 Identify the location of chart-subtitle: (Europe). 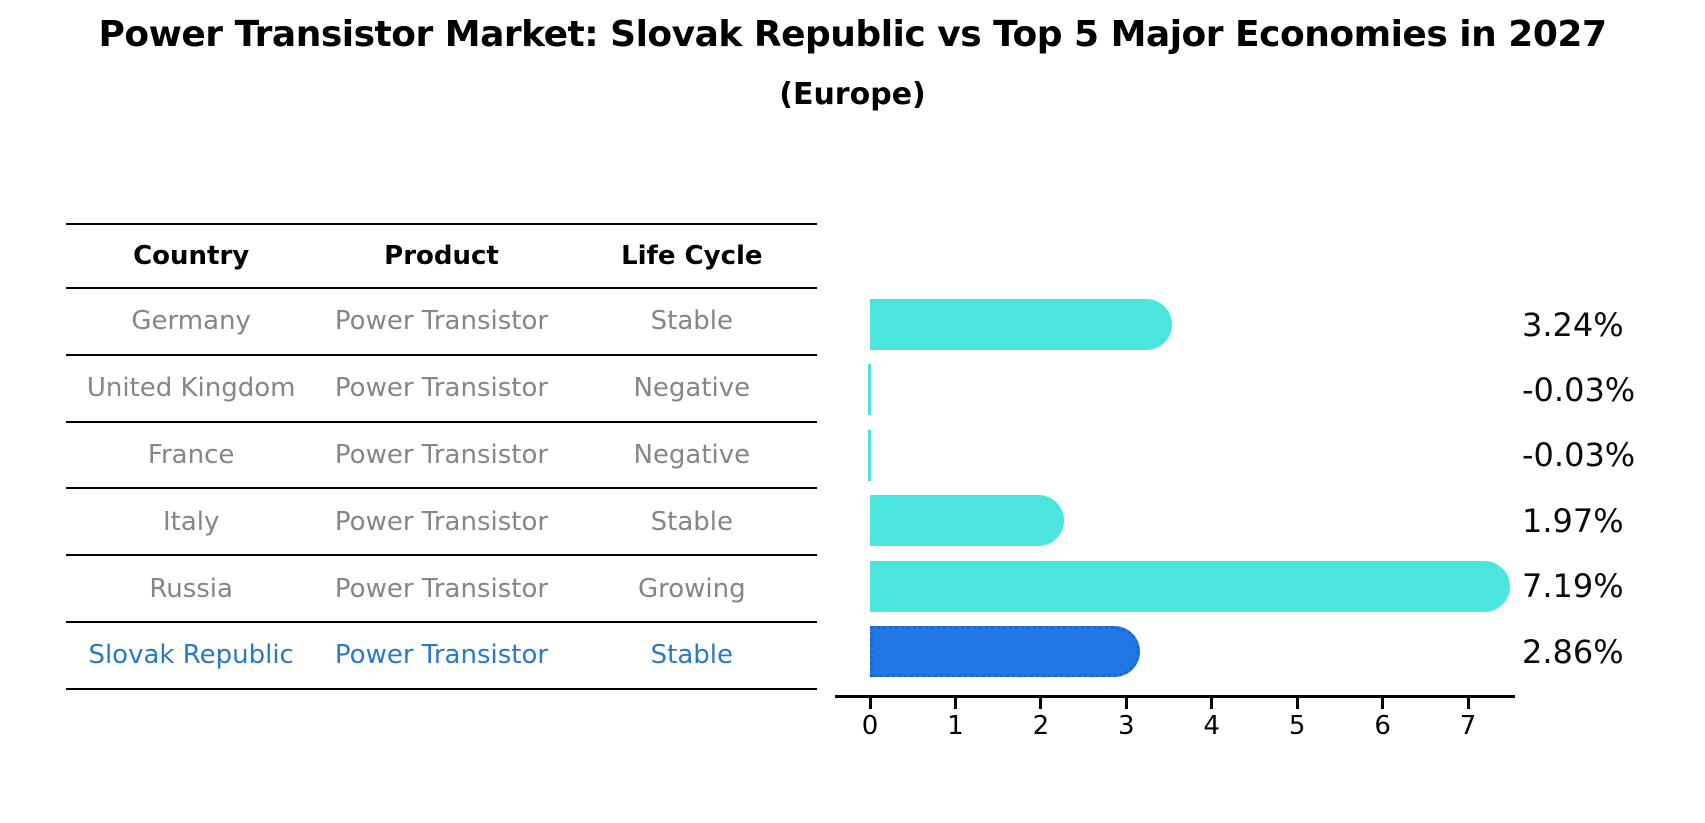
(852, 94).